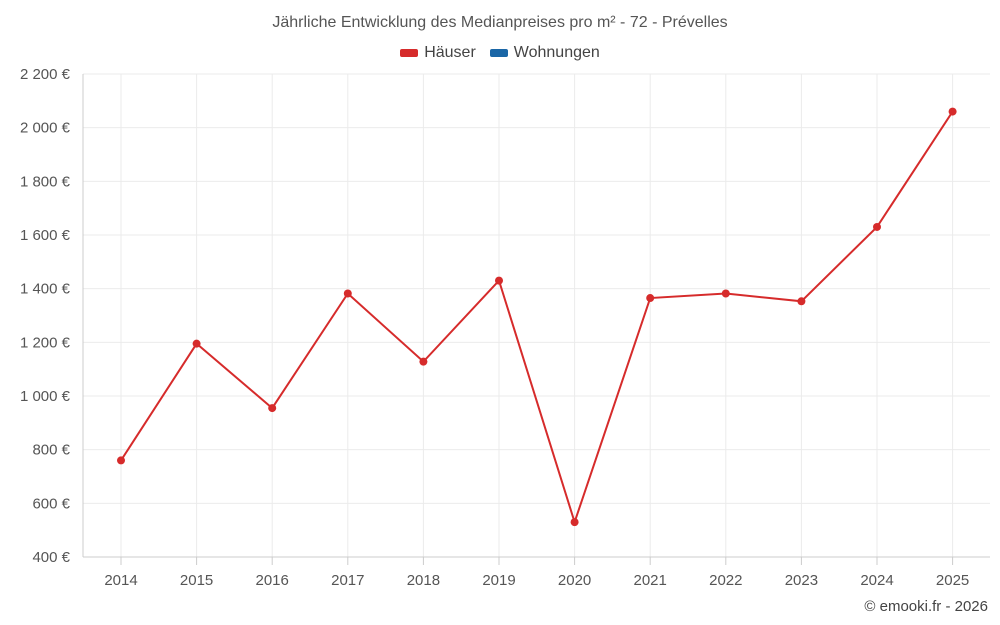 The width and height of the screenshot is (1000, 625). Describe the element at coordinates (556, 52) in the screenshot. I see `legend-label-wohnungen: Wohnungen` at that location.